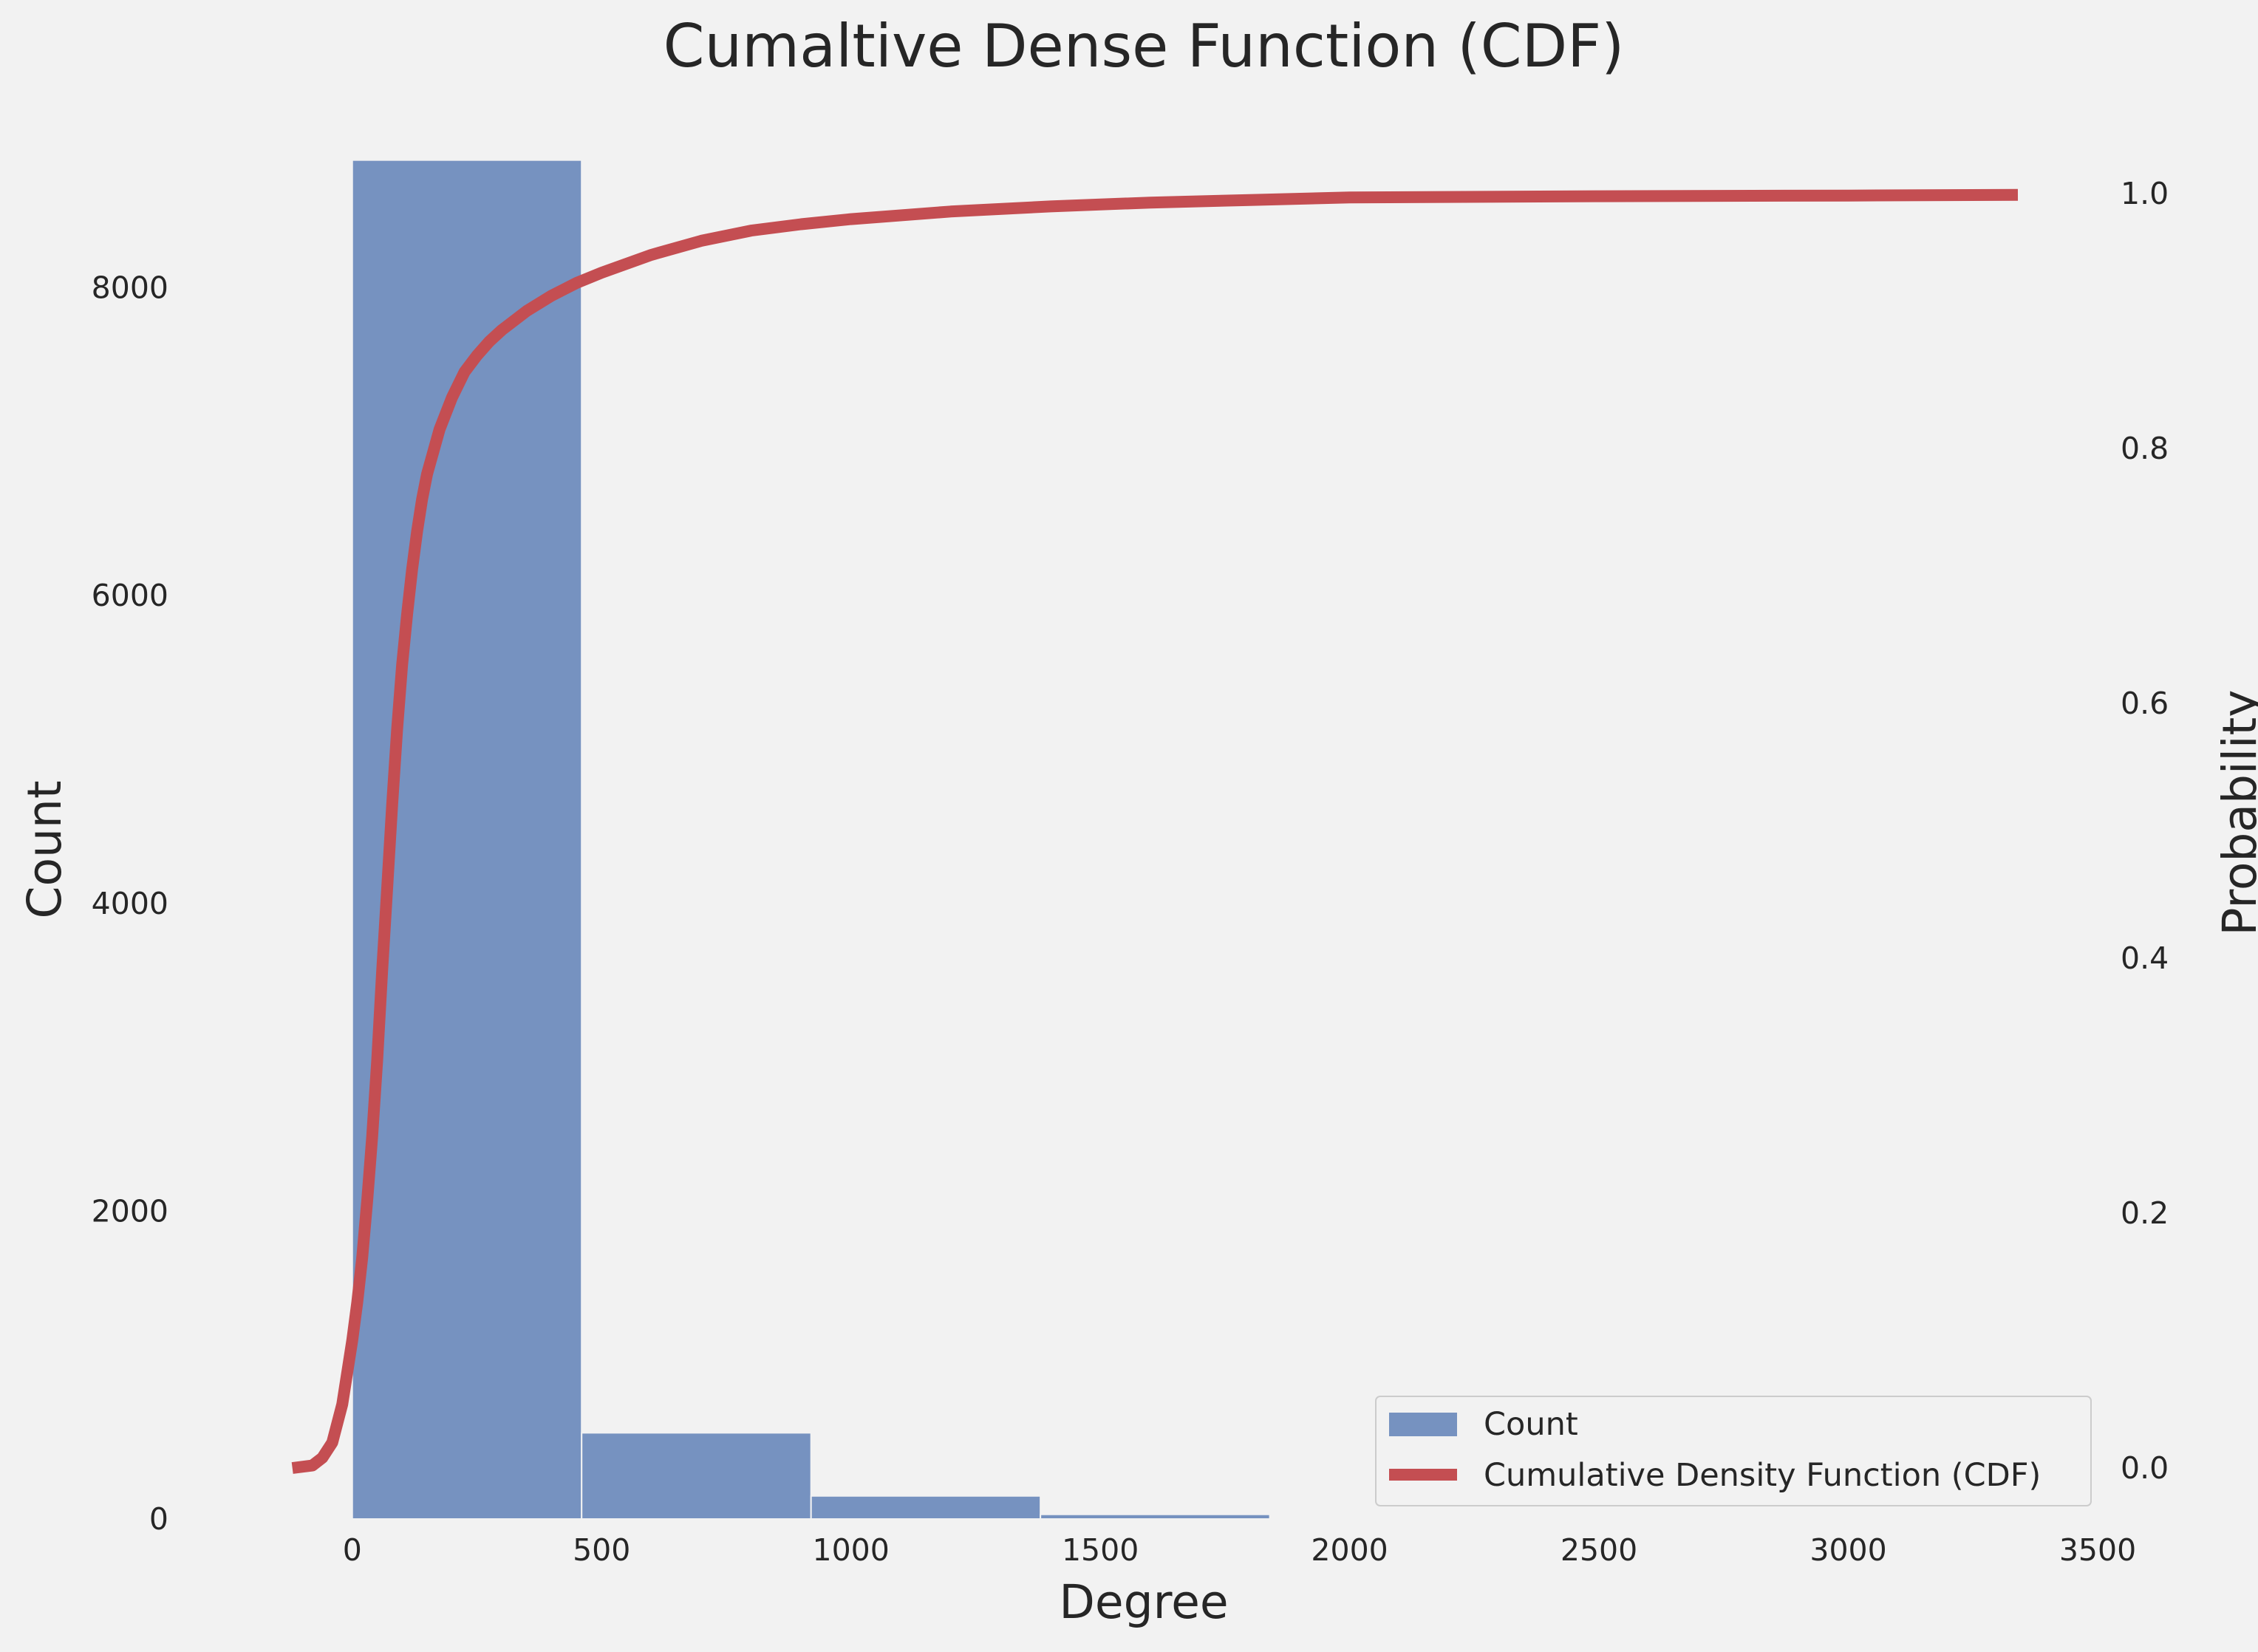 The image size is (2258, 1652). Describe the element at coordinates (850, 1550) in the screenshot. I see `x-tick-label: 1000` at that location.